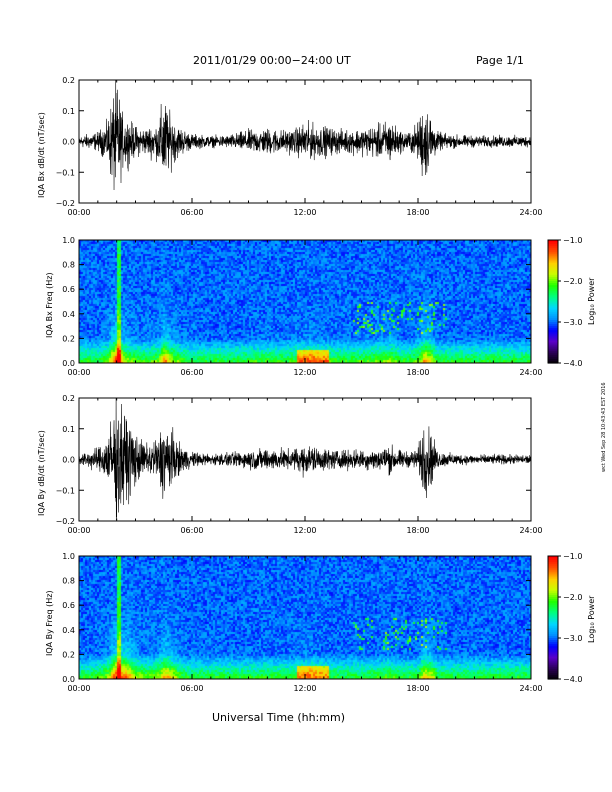  I want to click on panel3-ytick-label: 0.0, so click(68, 460).